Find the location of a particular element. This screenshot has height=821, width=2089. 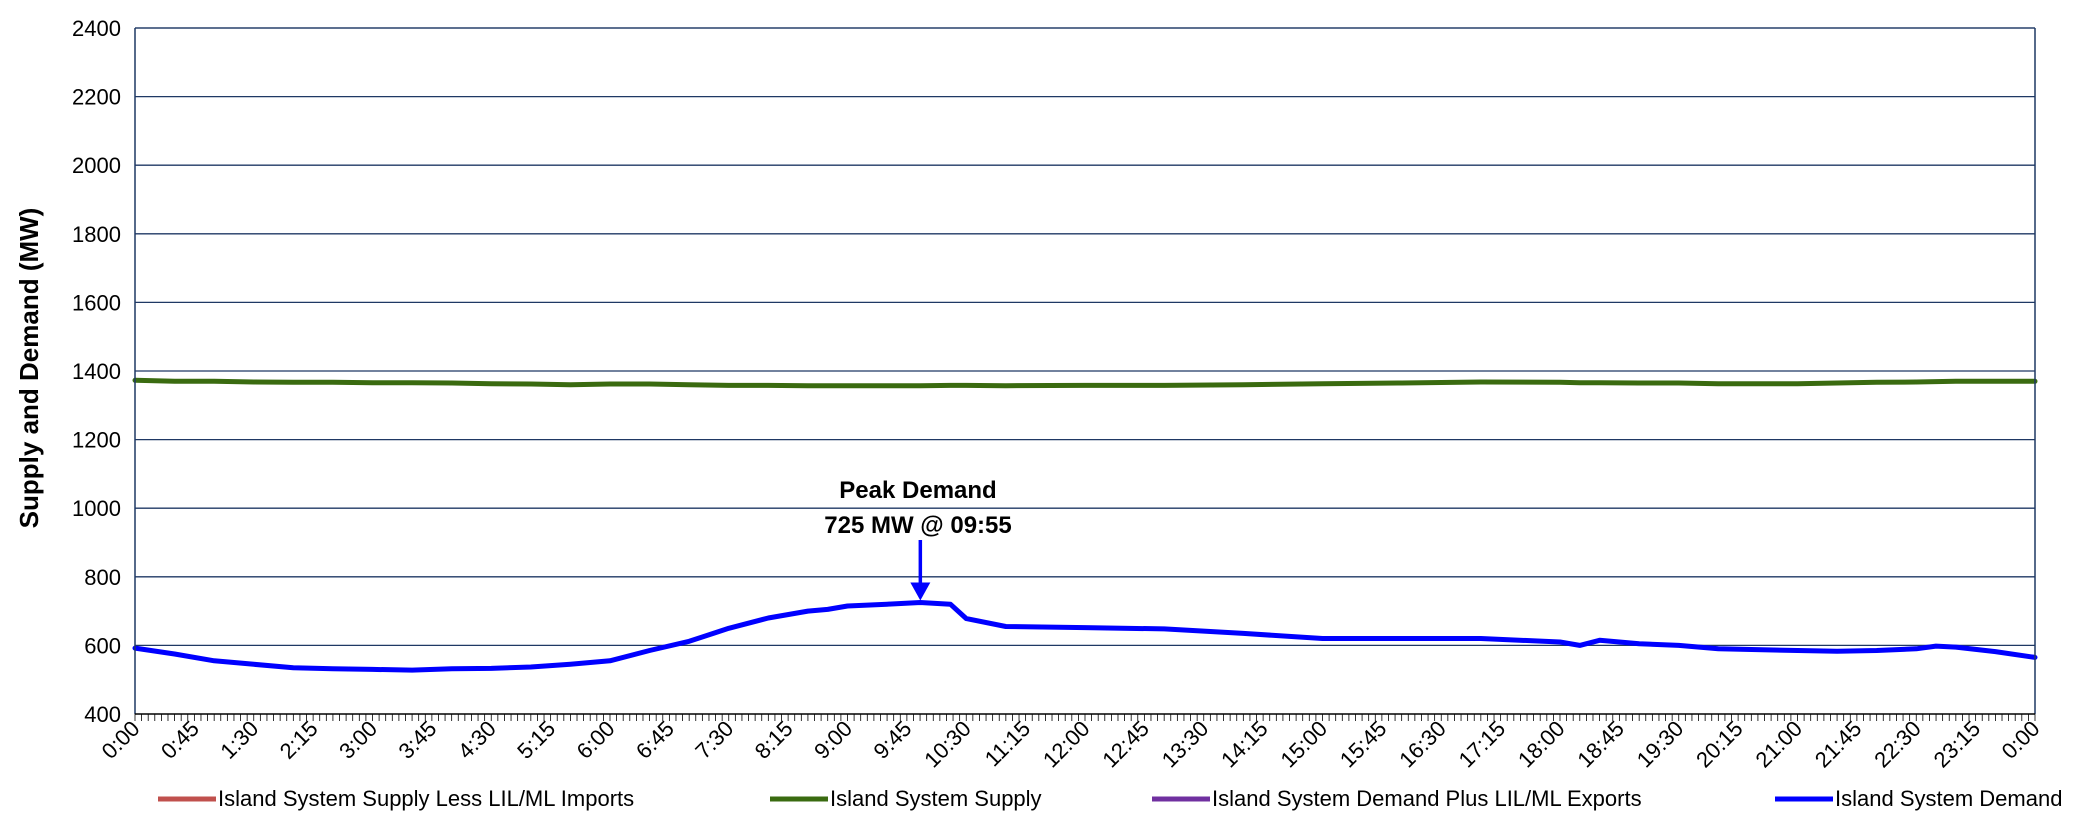

peak-annotation: Peak Demand 725 MW @ 09:55 is located at coordinates (918, 539).